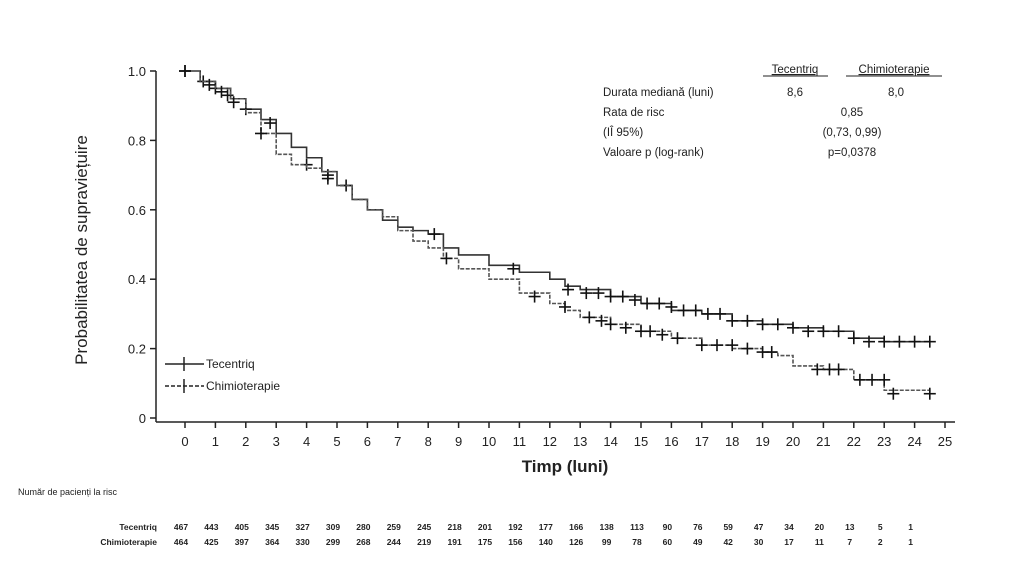 This screenshot has width=1024, height=563. What do you see at coordinates (653, 153) in the screenshot?
I see `stats-row-p-label: Valoare p (log-rank)` at bounding box center [653, 153].